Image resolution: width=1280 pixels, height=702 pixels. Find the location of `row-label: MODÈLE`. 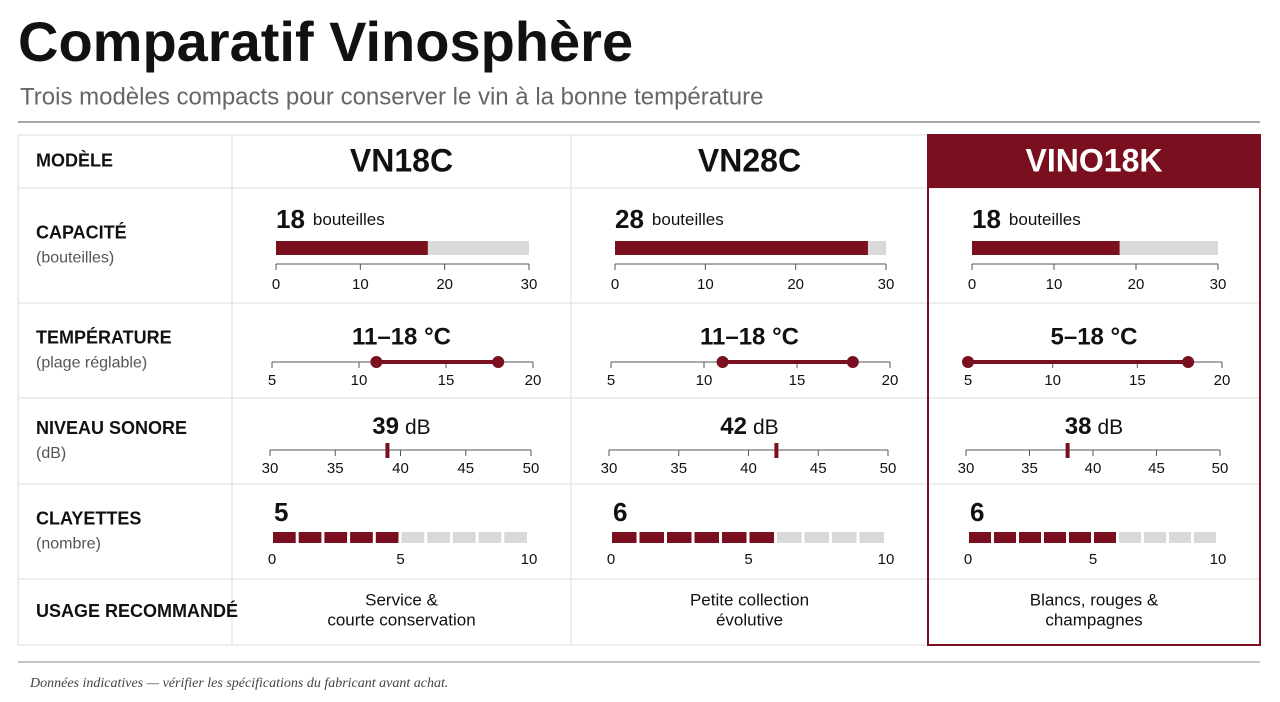

row-label: MODÈLE is located at coordinates (74, 159).